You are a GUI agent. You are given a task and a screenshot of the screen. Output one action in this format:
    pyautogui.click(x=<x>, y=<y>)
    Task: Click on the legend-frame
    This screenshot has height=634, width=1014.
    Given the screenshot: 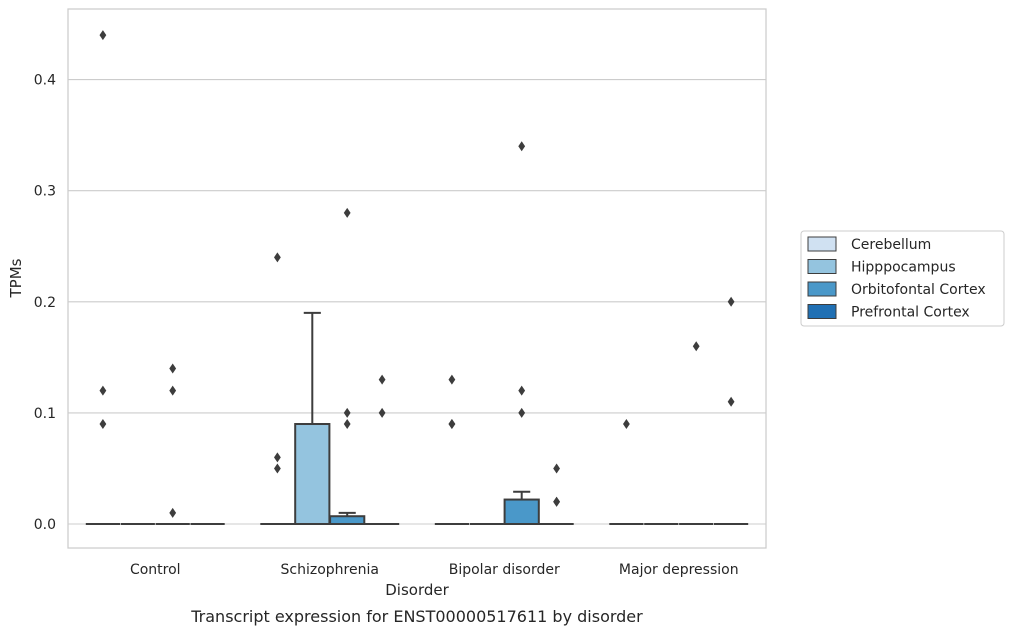 What is the action you would take?
    pyautogui.click(x=902, y=278)
    